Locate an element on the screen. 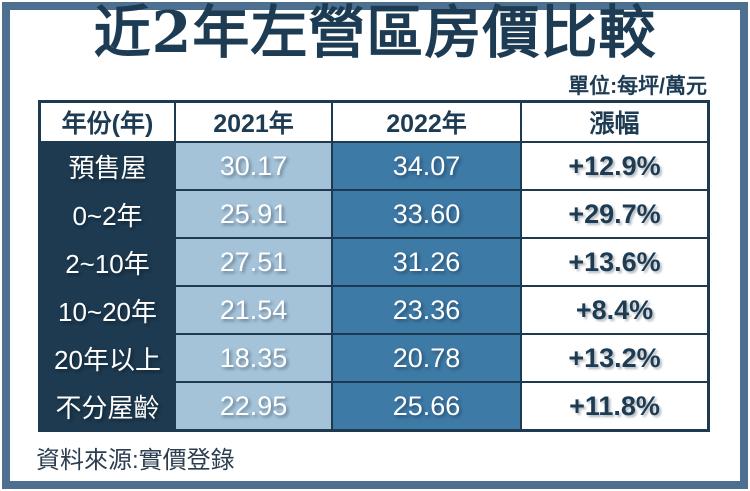 The image size is (750, 491). price-cell-2021: 25.91 is located at coordinates (253, 214).